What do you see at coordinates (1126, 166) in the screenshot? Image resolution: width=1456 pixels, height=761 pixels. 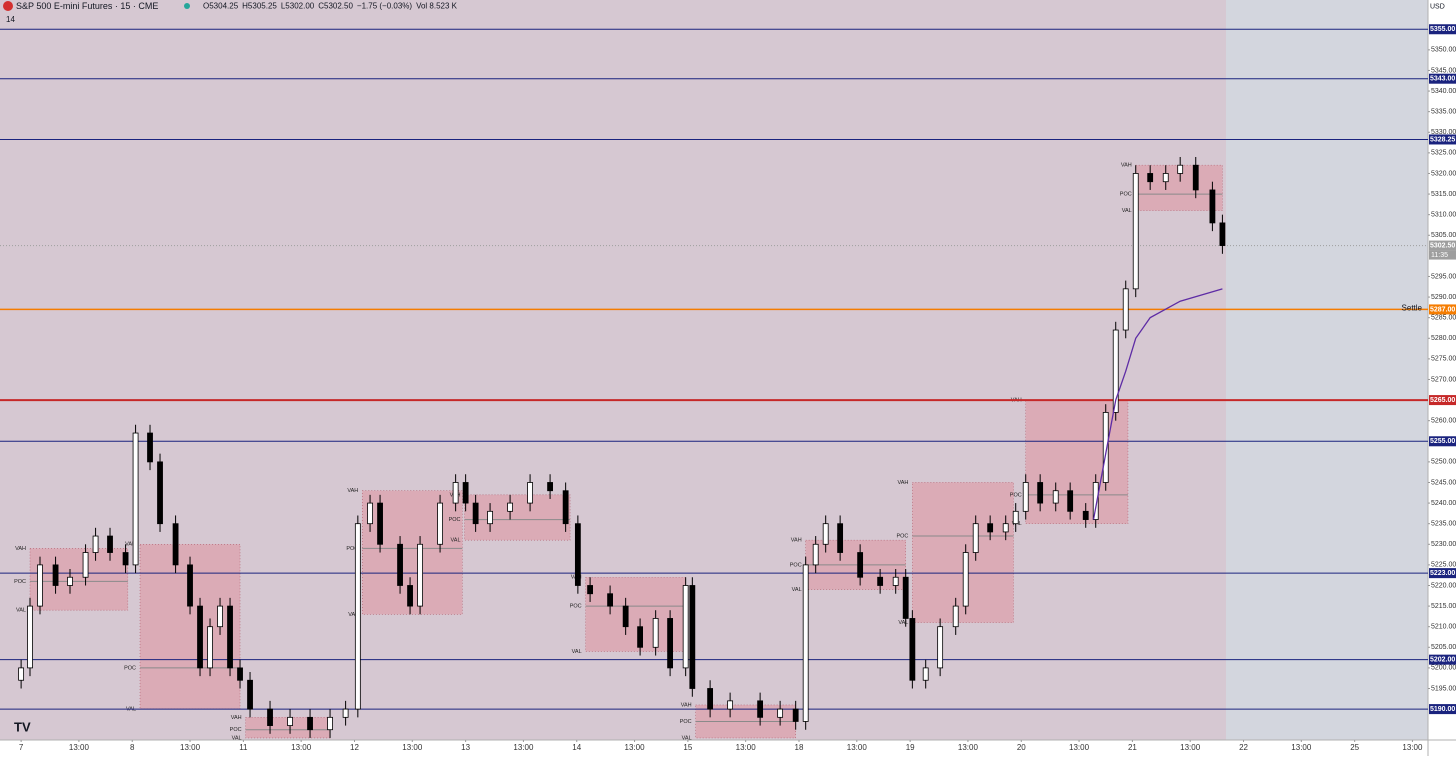 I see `profile-label: VAH` at bounding box center [1126, 166].